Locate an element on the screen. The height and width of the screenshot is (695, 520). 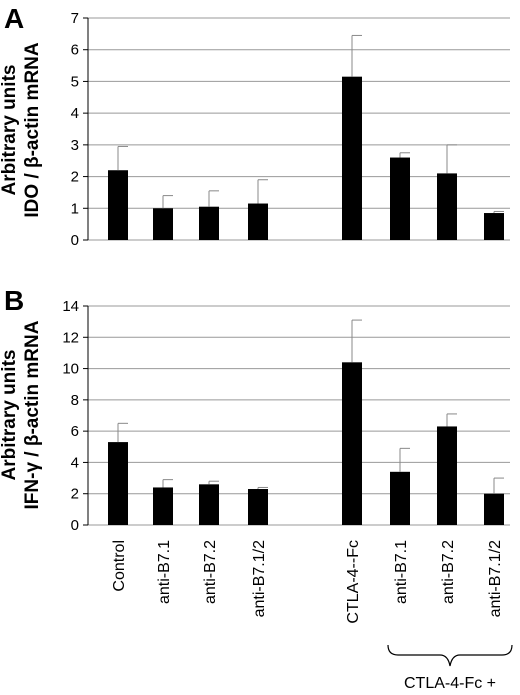
y-axis-label-b-line2: IFN-γ / β-actin mRNA is located at coordinates (32, 414).